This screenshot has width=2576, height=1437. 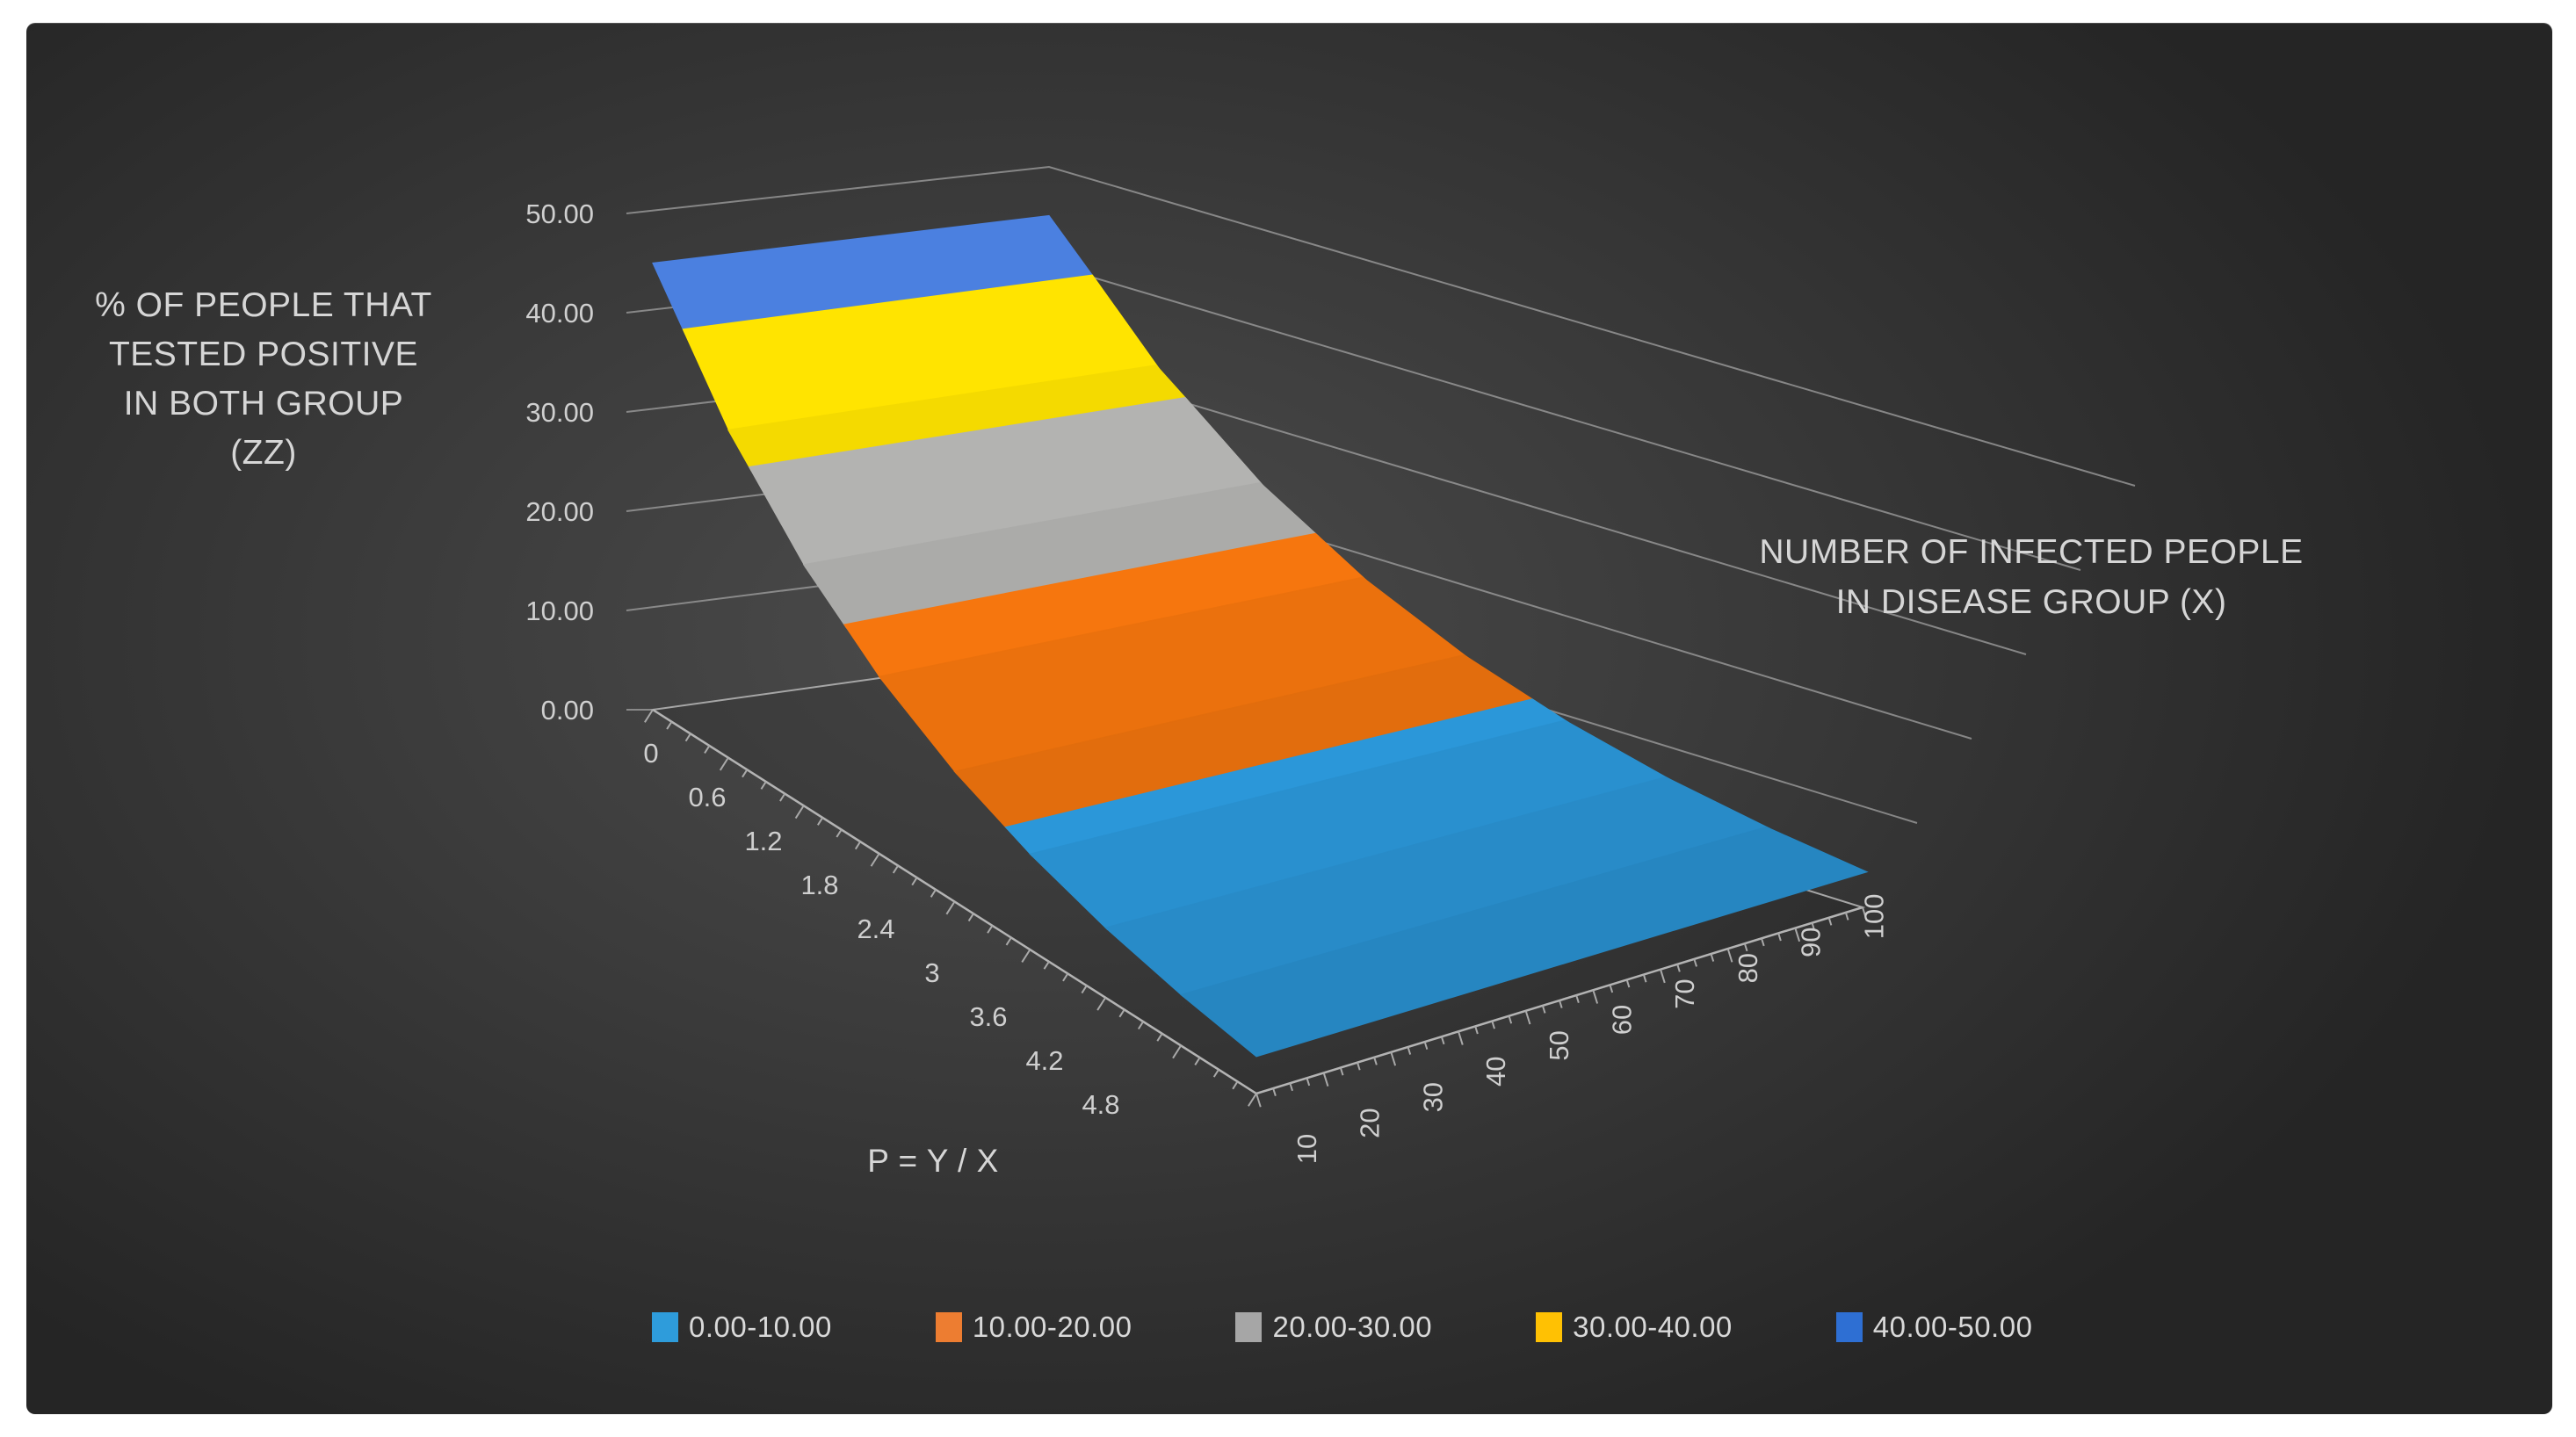 What do you see at coordinates (1952, 1327) in the screenshot?
I see `legend-item-label: 40.00-50.00` at bounding box center [1952, 1327].